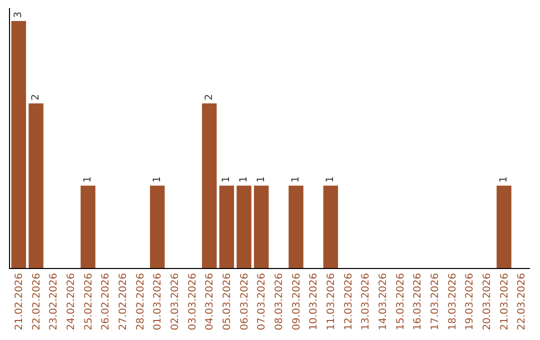  Describe the element at coordinates (192, 301) in the screenshot. I see `x-tick-label: 03.03.2026` at that location.